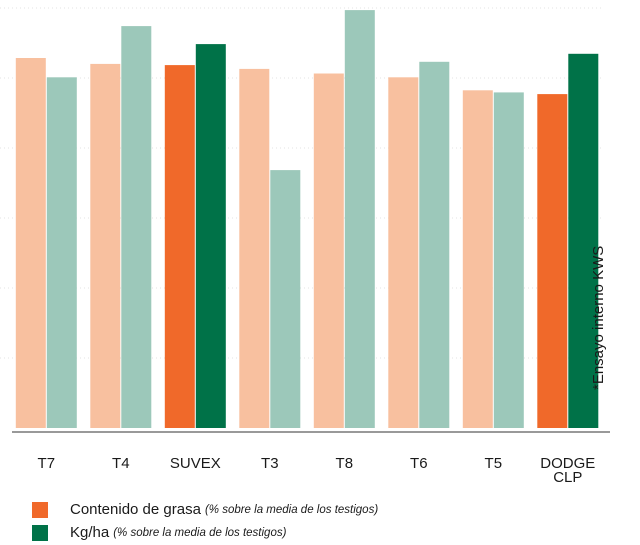 The height and width of the screenshot is (545, 640). Describe the element at coordinates (598, 317) in the screenshot. I see `side-note: *Ensayo interno KWS` at that location.